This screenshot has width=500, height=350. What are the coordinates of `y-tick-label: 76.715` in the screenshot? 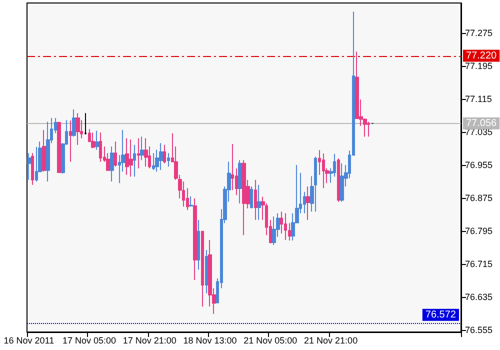 It's located at (479, 263).